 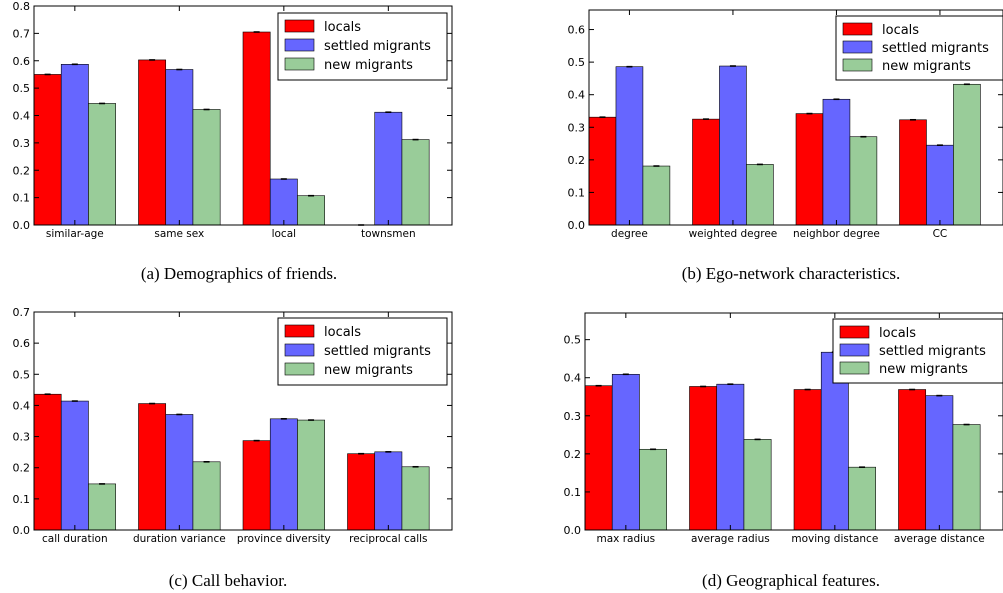 I want to click on x-tick-label: similar-age, so click(x=75, y=234).